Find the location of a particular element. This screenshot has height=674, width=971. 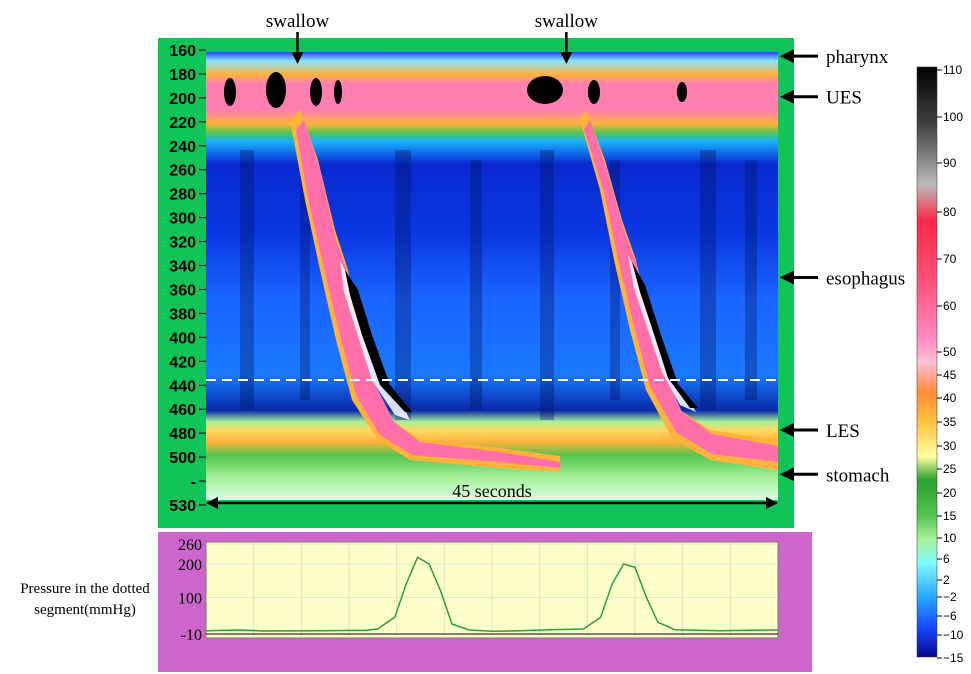

heatmap-y-tick: 380 is located at coordinates (182, 314).